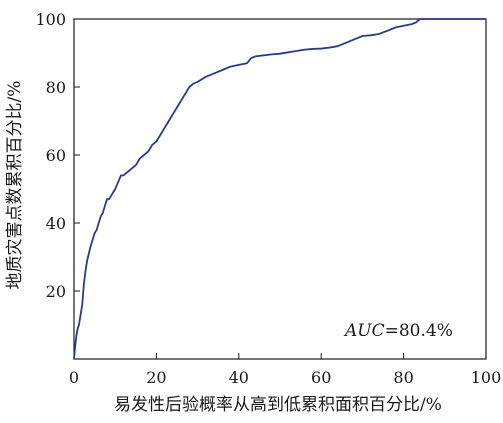  Describe the element at coordinates (419, 331) in the screenshot. I see `auc-value: =80.4%` at that location.